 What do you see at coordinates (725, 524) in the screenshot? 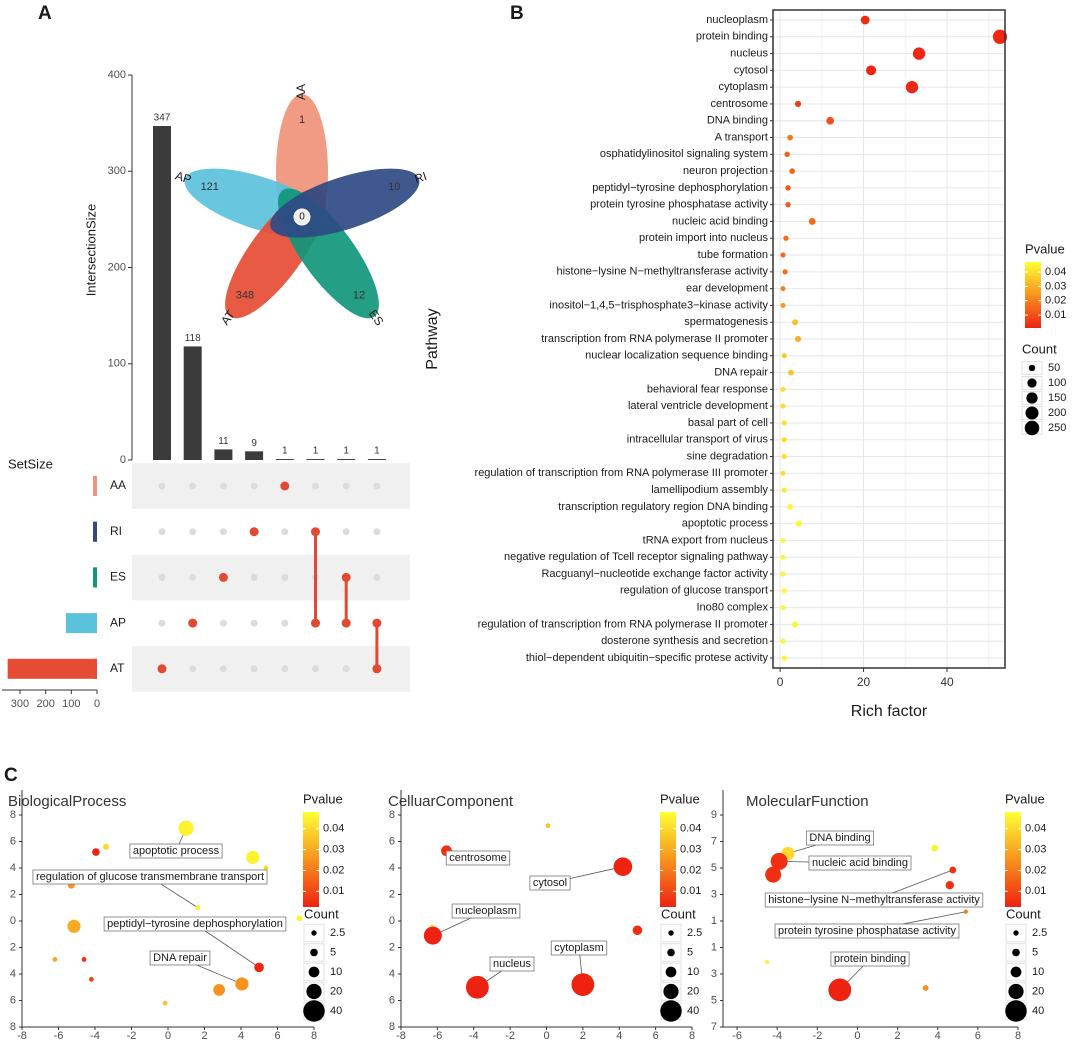
I see `y-tick-label: apoptotic process` at bounding box center [725, 524].